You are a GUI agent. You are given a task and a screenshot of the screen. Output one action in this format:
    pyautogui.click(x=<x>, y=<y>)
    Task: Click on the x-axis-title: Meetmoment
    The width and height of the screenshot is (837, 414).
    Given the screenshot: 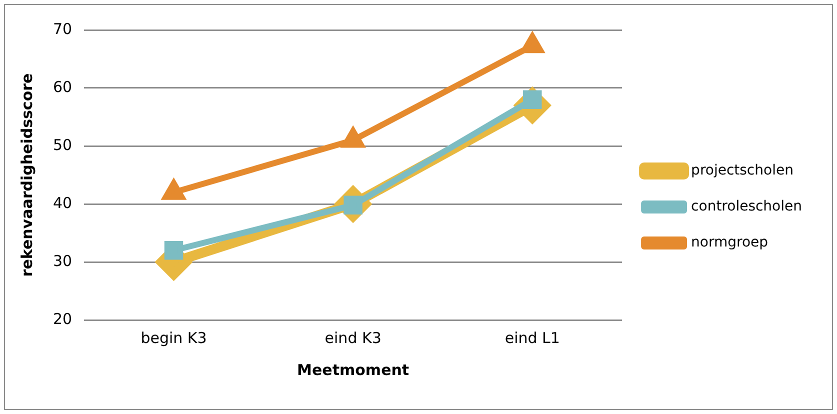 What is the action you would take?
    pyautogui.click(x=353, y=369)
    